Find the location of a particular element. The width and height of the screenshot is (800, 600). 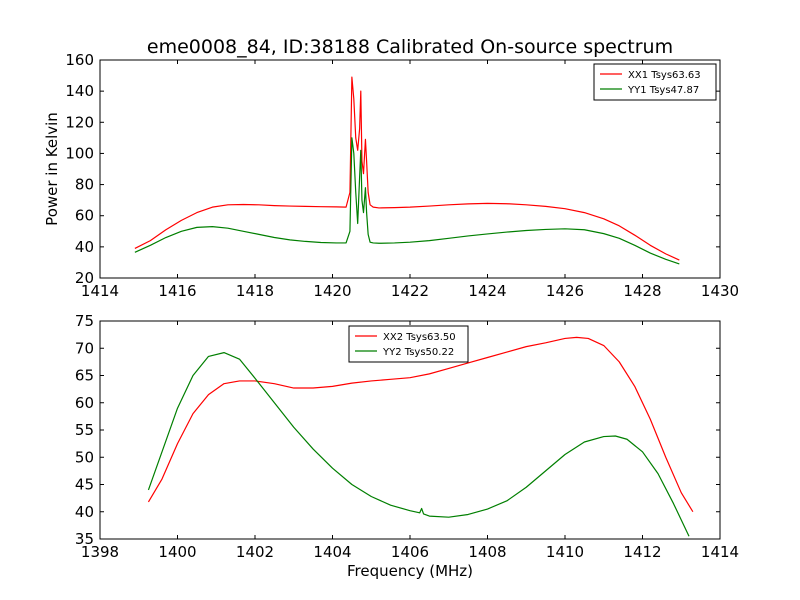

x-tick-label: 1418 is located at coordinates (255, 291).